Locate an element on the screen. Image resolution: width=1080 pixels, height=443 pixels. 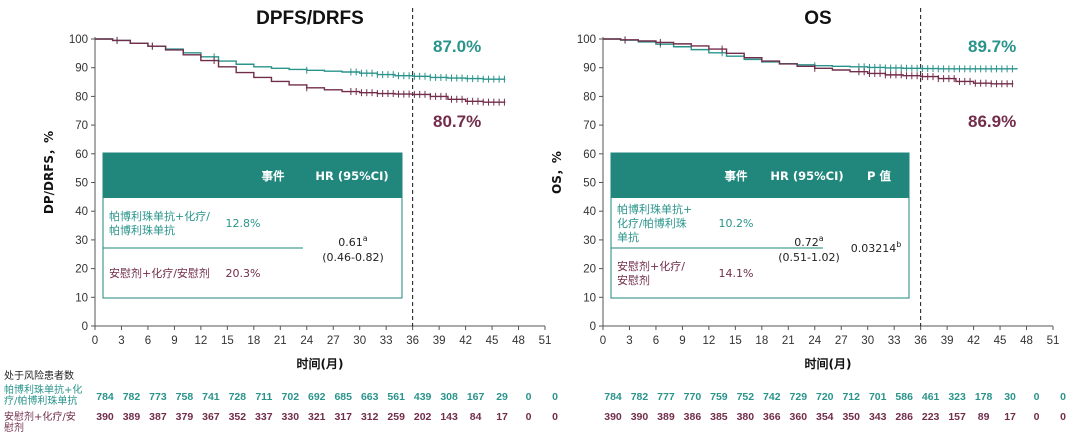
os-final-label-placebo: 86.9% is located at coordinates (992, 121).